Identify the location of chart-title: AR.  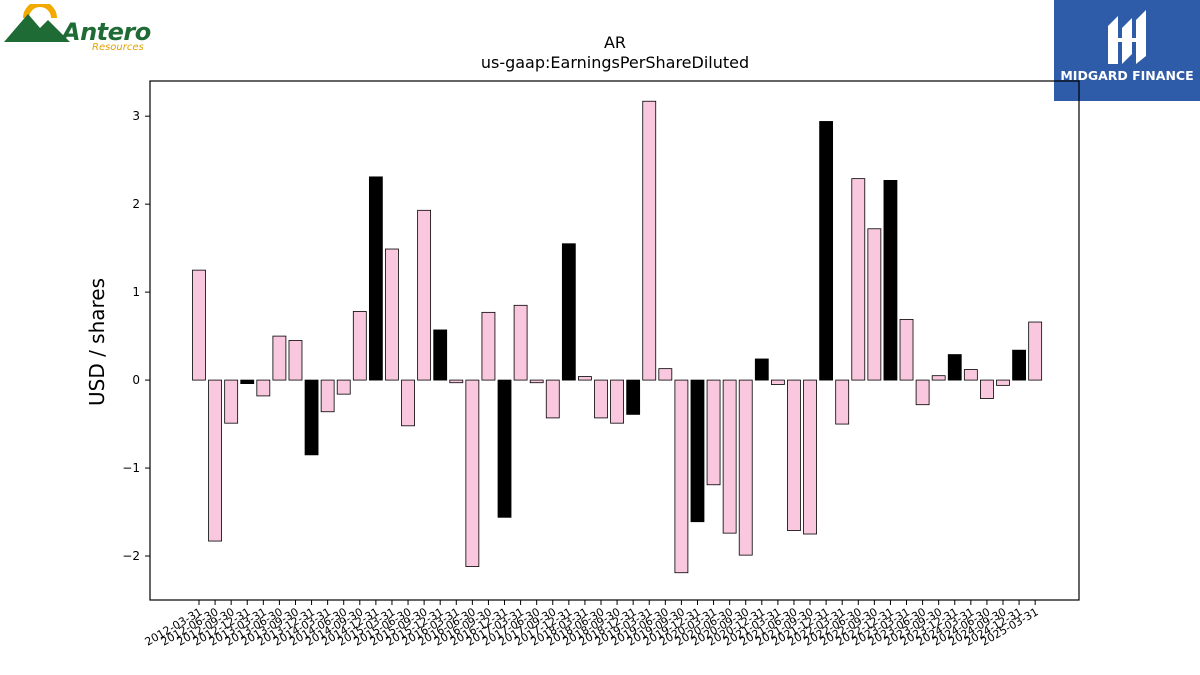
(615, 42).